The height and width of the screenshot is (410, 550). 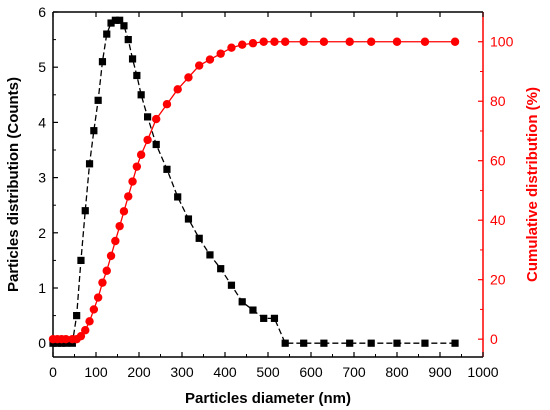 I want to click on left-axis: 0 1 2 3 4 5 6, so click(x=48, y=177).